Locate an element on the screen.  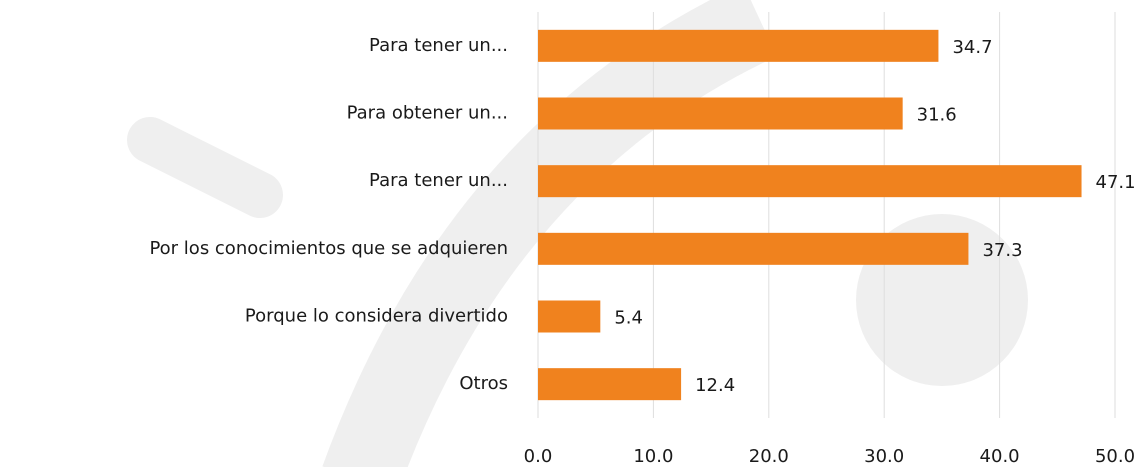
x-tick-label: 0.0 is located at coordinates (538, 456).